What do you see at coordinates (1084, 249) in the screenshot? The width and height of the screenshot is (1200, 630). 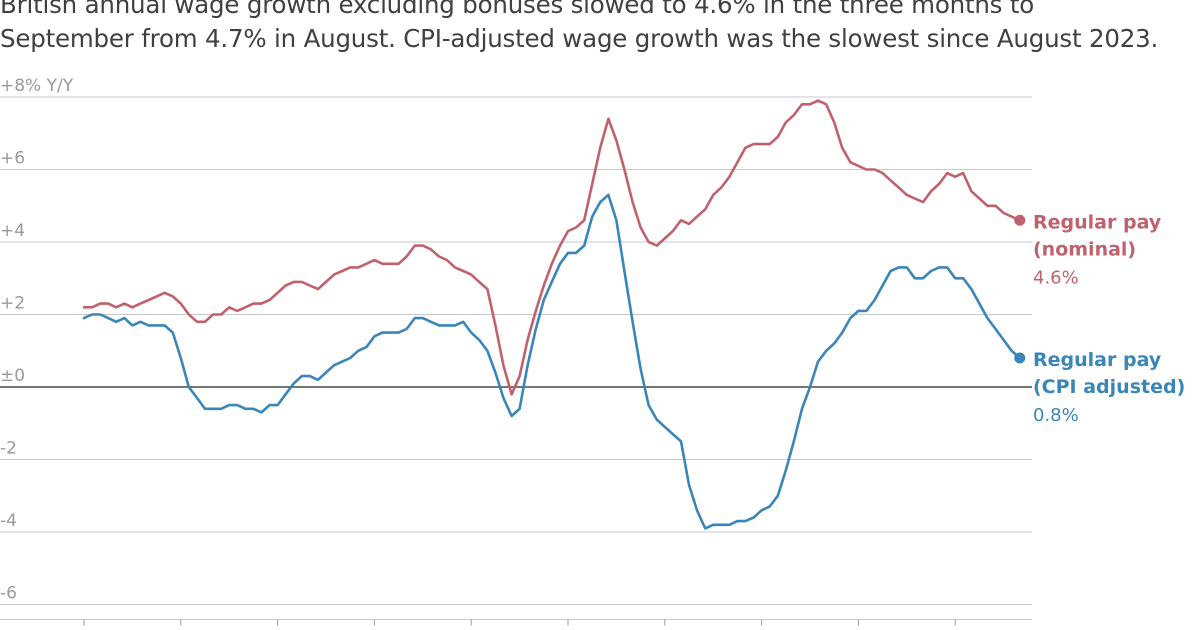 I see `series-label-line2: (nominal)` at bounding box center [1084, 249].